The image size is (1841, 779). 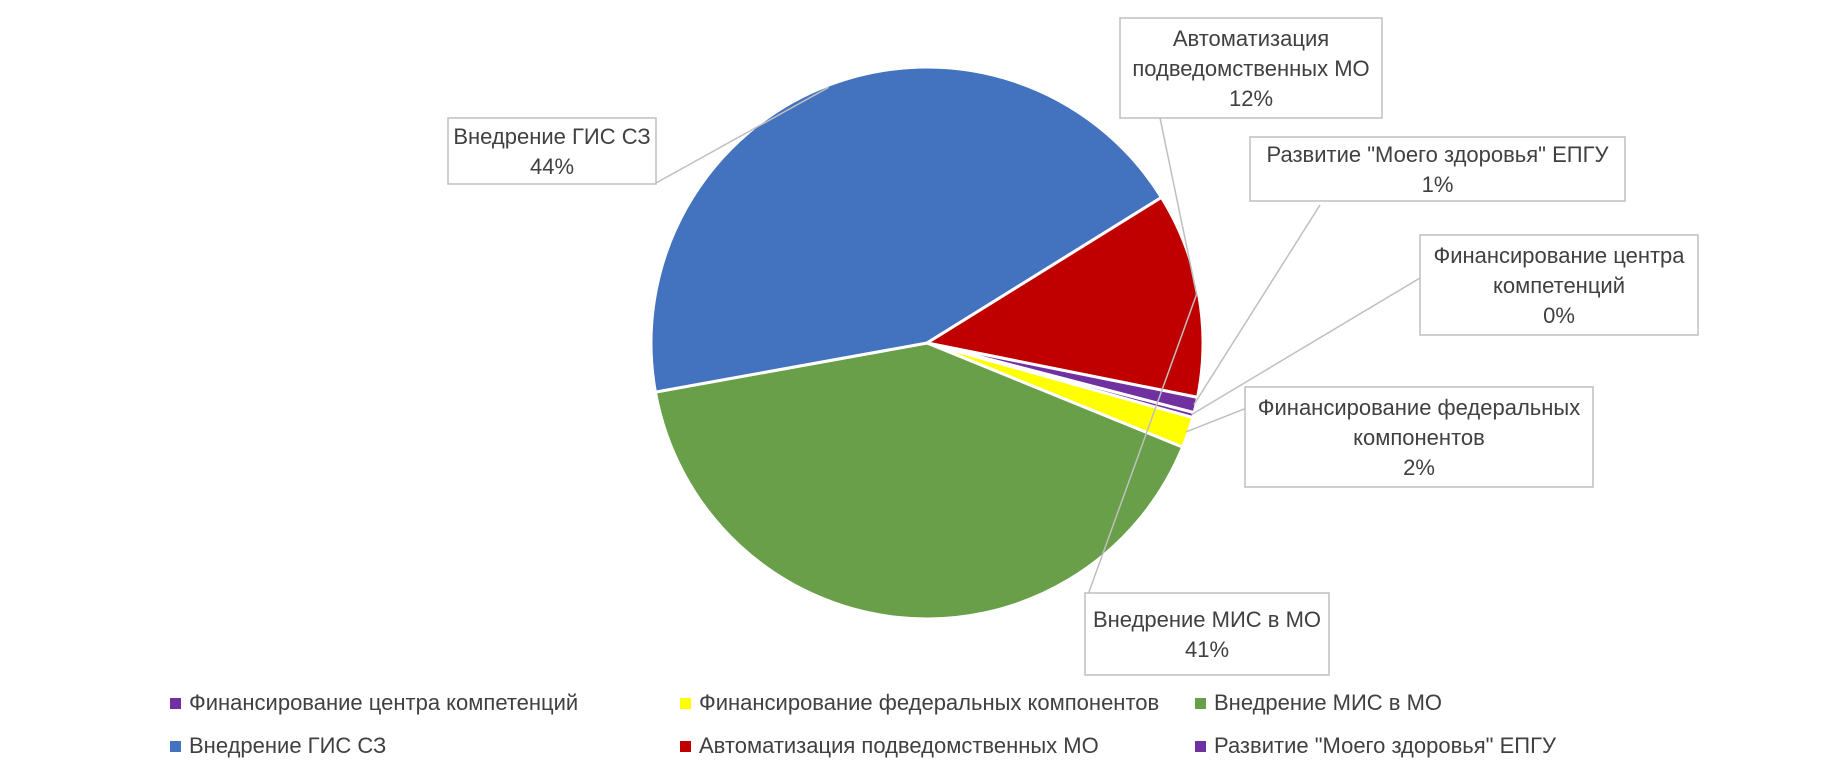 I want to click on data-label-6-line-1: Внедрение ГИС СЗ, so click(x=551, y=136).